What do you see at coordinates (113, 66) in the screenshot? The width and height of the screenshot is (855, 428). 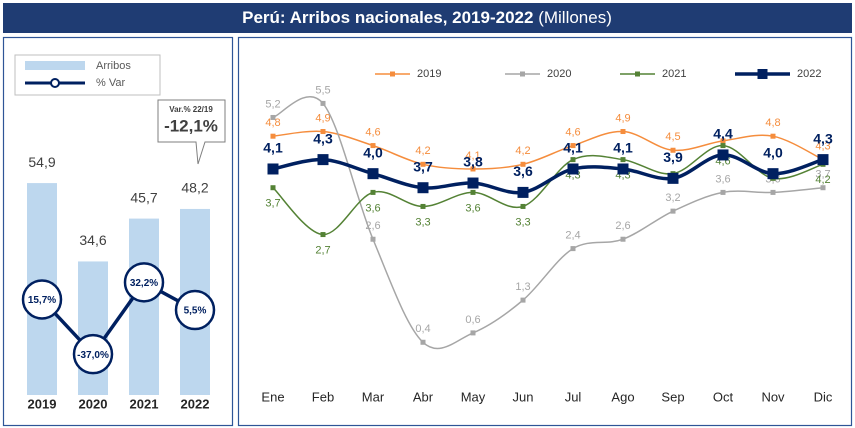 I see `legend-label: Arribos` at bounding box center [113, 66].